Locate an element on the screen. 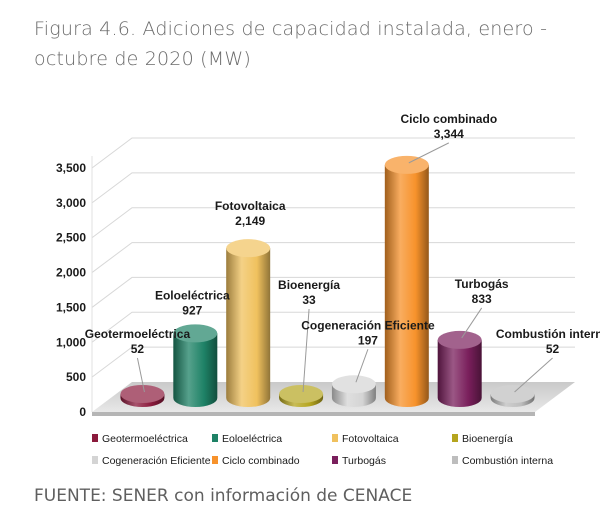  legend-label: Bioenergía is located at coordinates (487, 439).